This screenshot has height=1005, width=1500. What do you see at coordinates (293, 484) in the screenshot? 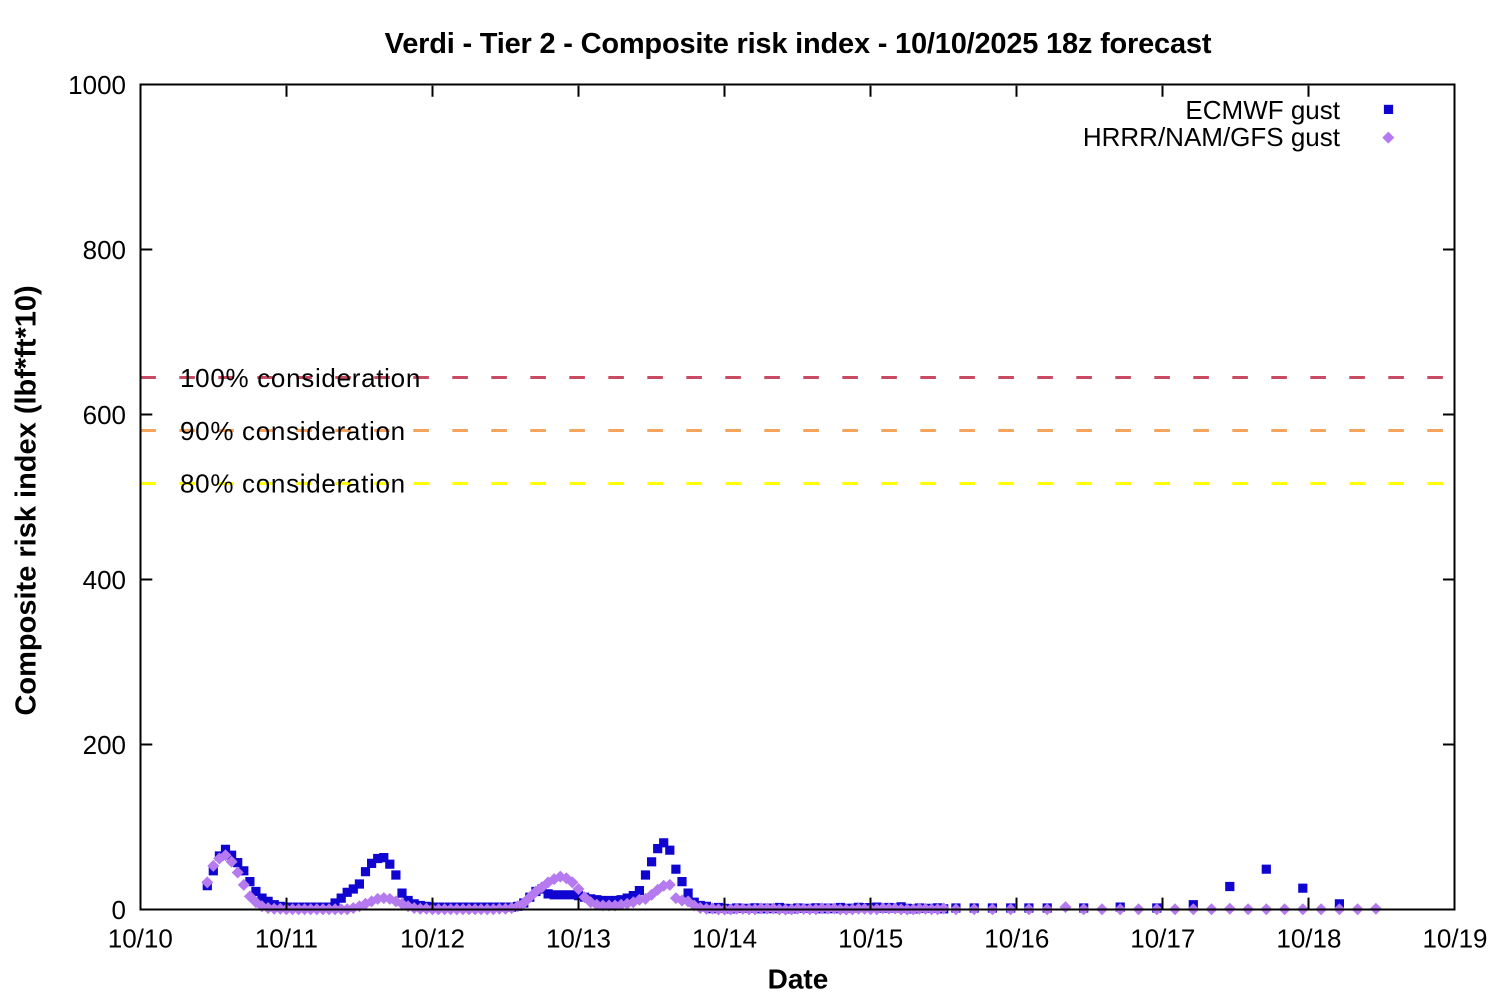
I see `svg-text: 80% consideration` at bounding box center [293, 484].